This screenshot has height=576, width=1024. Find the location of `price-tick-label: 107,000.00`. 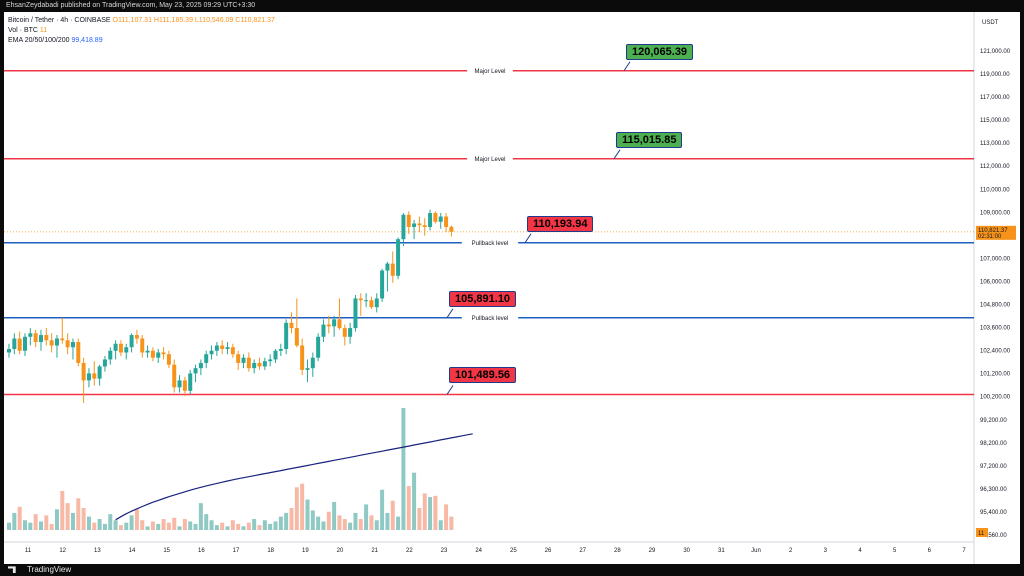

price-tick-label: 107,000.00 is located at coordinates (995, 259).